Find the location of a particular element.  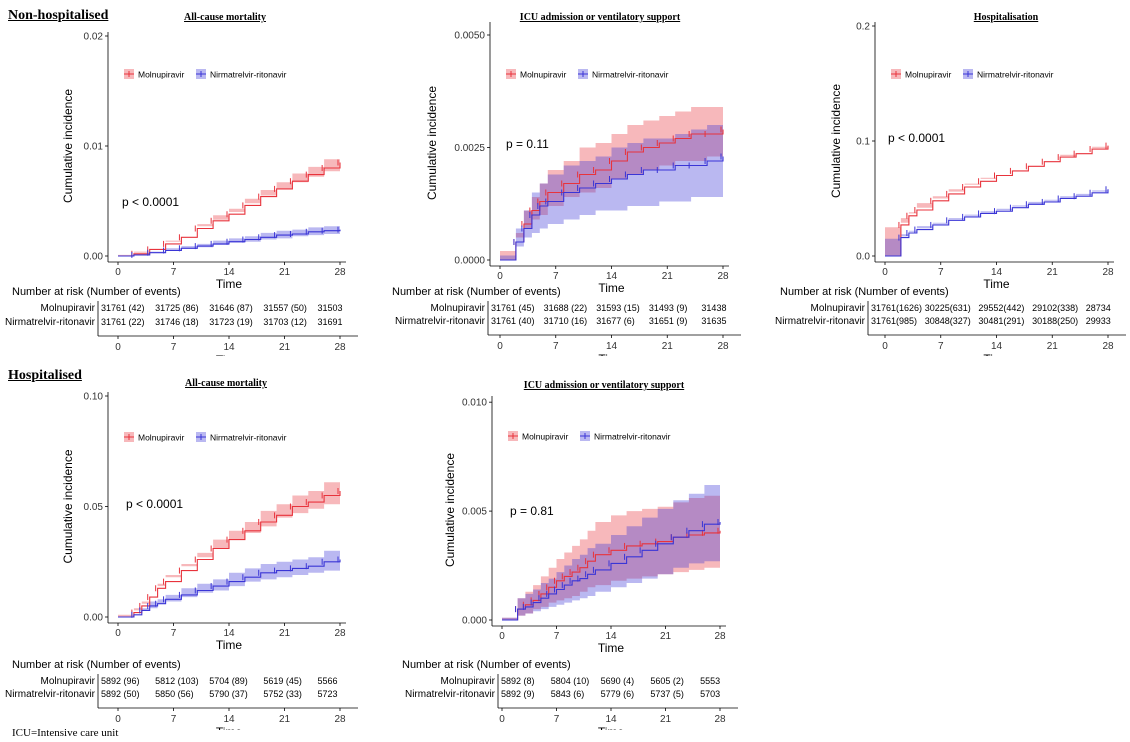

risk-cell: 31723 (19) is located at coordinates (231, 322).